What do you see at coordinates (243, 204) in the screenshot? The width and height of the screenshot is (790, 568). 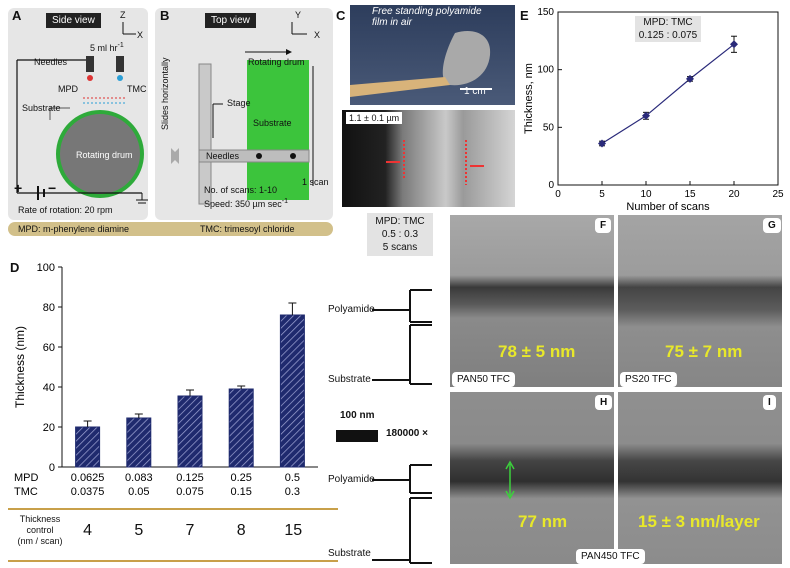 I see `speed-text: Speed: 350 µm sec` at bounding box center [243, 204].